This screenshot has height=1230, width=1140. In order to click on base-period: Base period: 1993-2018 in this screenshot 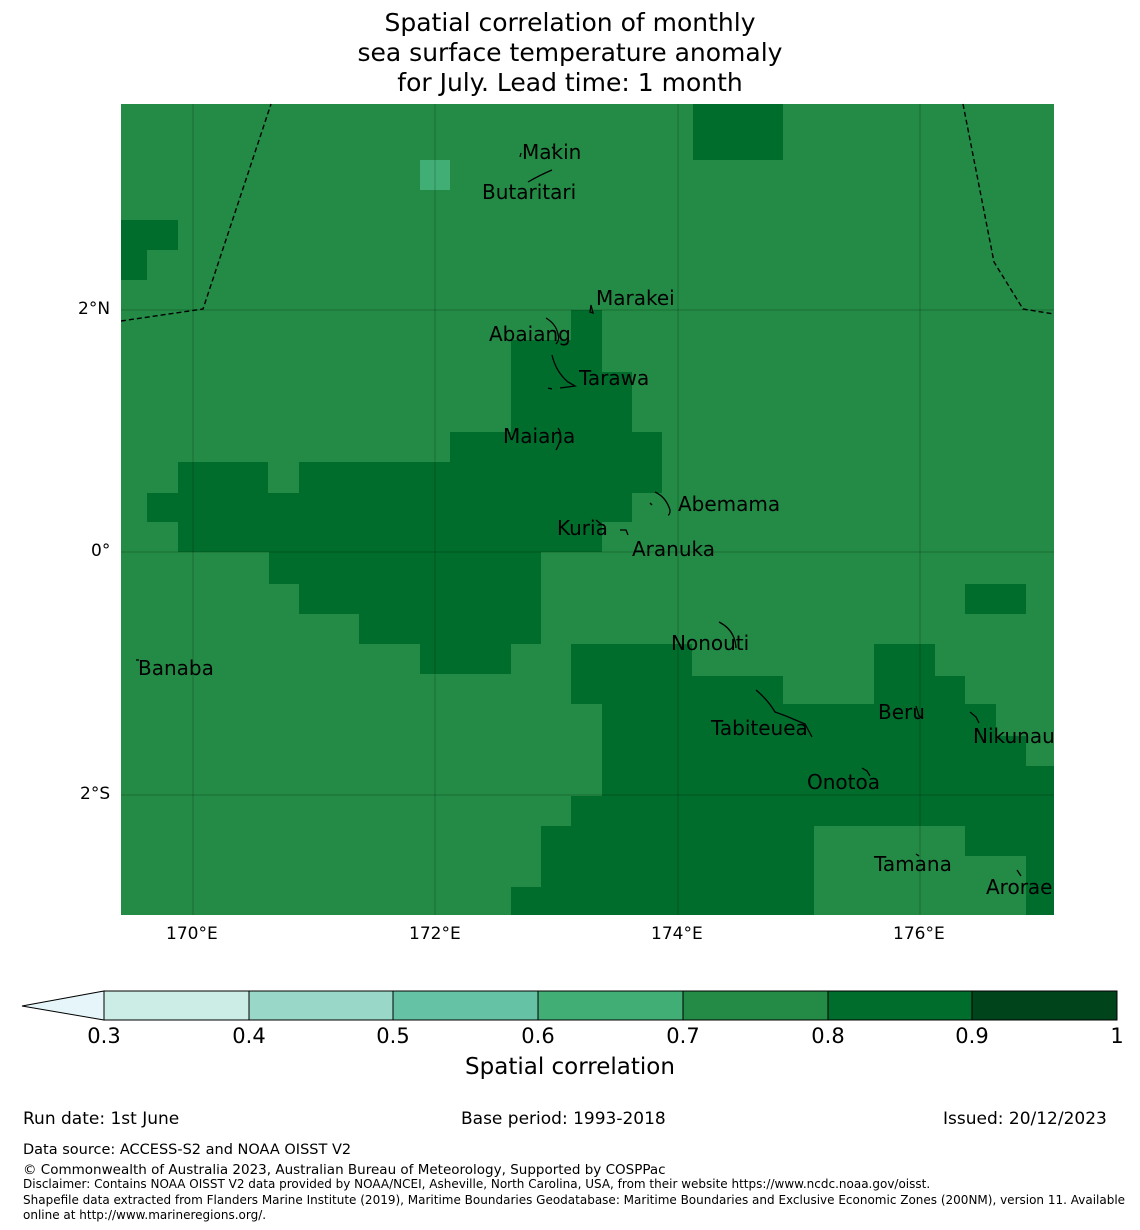, I will do `click(563, 1119)`.